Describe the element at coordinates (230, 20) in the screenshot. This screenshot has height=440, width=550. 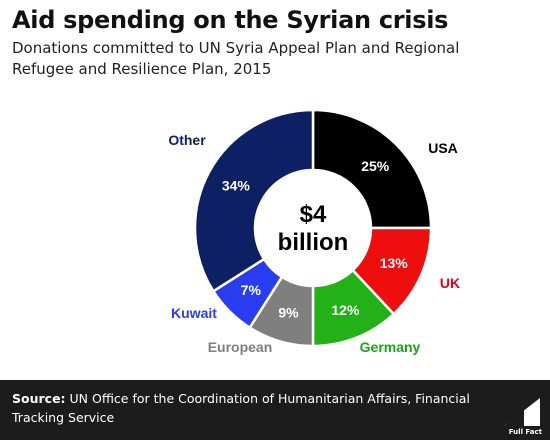
I see `chart-title: Aid spending on the Syrian crisis` at that location.